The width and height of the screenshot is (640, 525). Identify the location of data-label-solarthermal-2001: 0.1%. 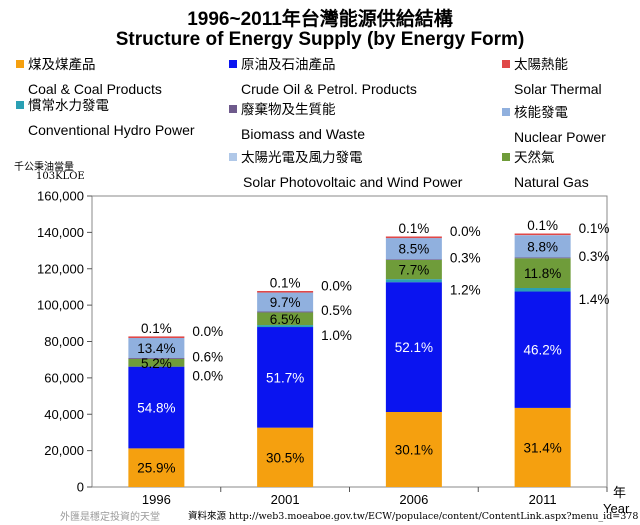
(285, 282).